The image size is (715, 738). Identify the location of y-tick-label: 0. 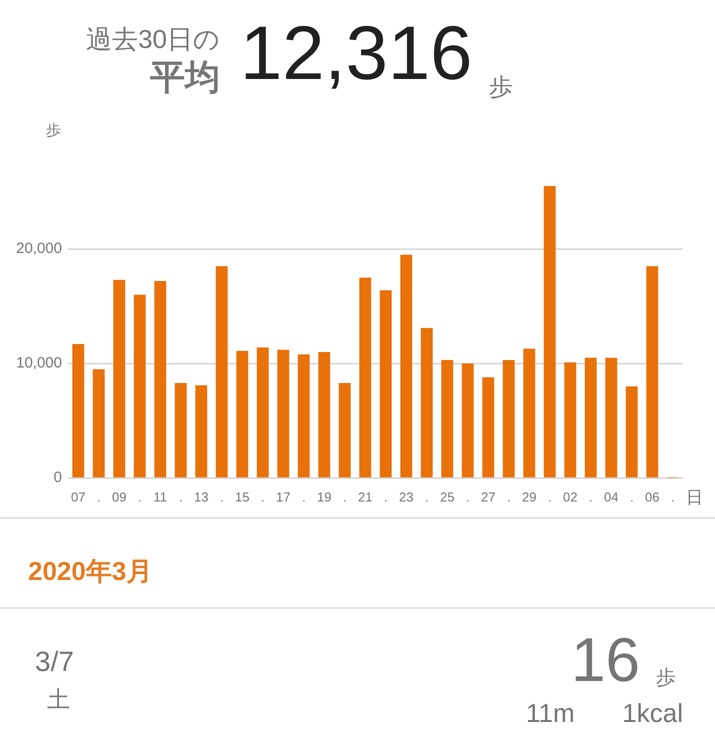
(58, 477).